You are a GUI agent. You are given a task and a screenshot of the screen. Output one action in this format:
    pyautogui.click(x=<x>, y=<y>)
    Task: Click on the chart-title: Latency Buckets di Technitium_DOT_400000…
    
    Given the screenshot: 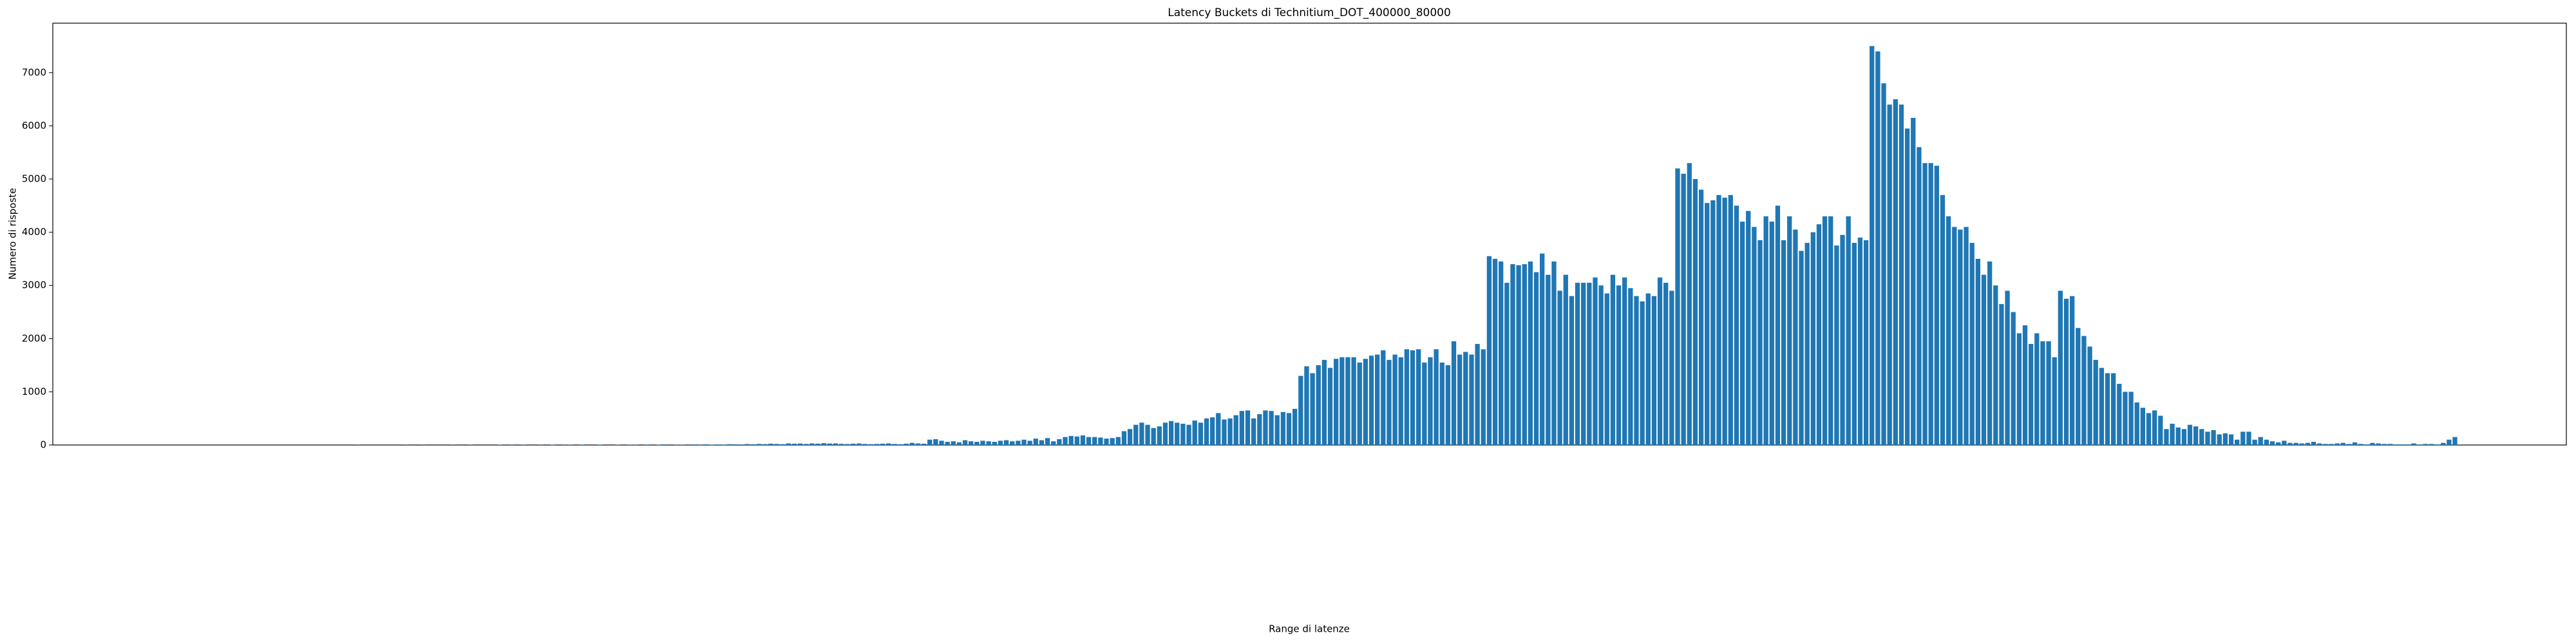 What is the action you would take?
    pyautogui.click(x=1309, y=12)
    